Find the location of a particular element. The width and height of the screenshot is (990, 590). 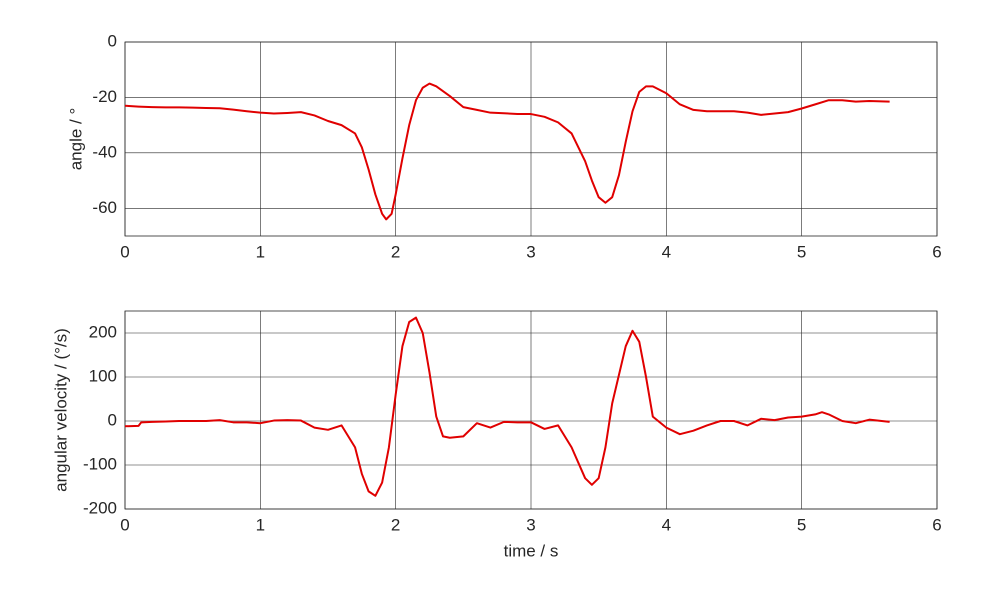

y-axis-label: angle / ° is located at coordinates (75, 139).